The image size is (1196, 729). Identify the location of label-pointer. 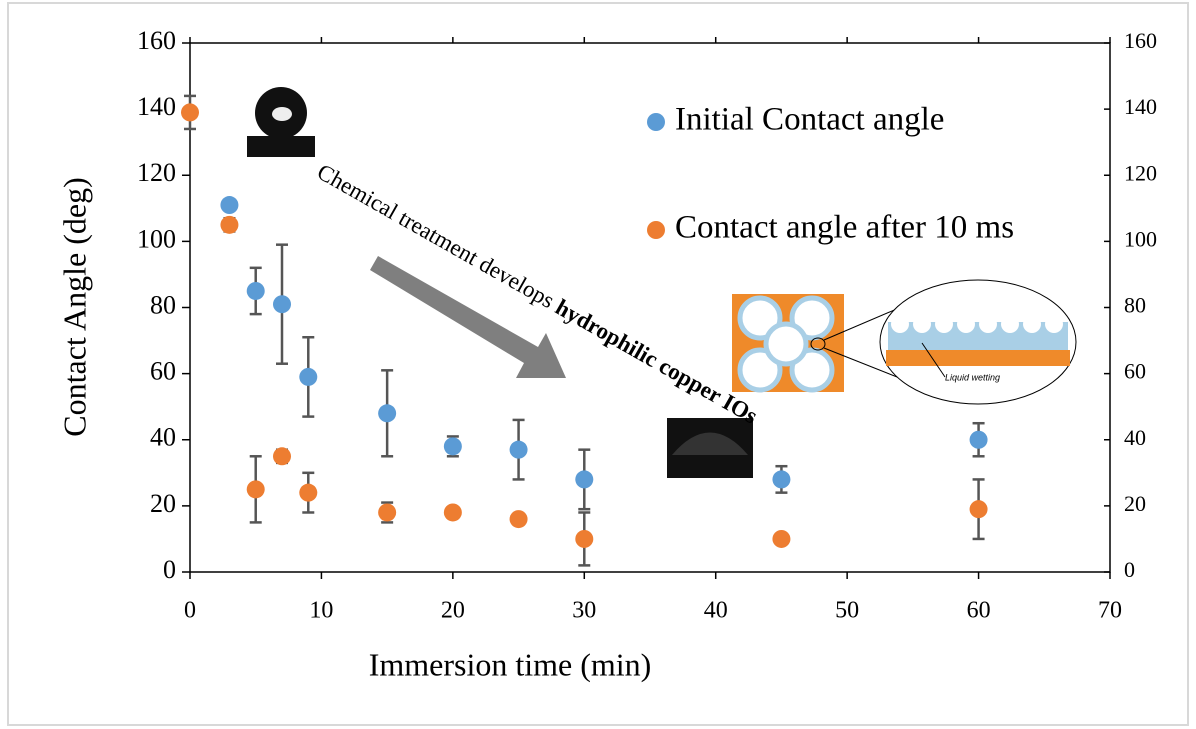
(933, 360).